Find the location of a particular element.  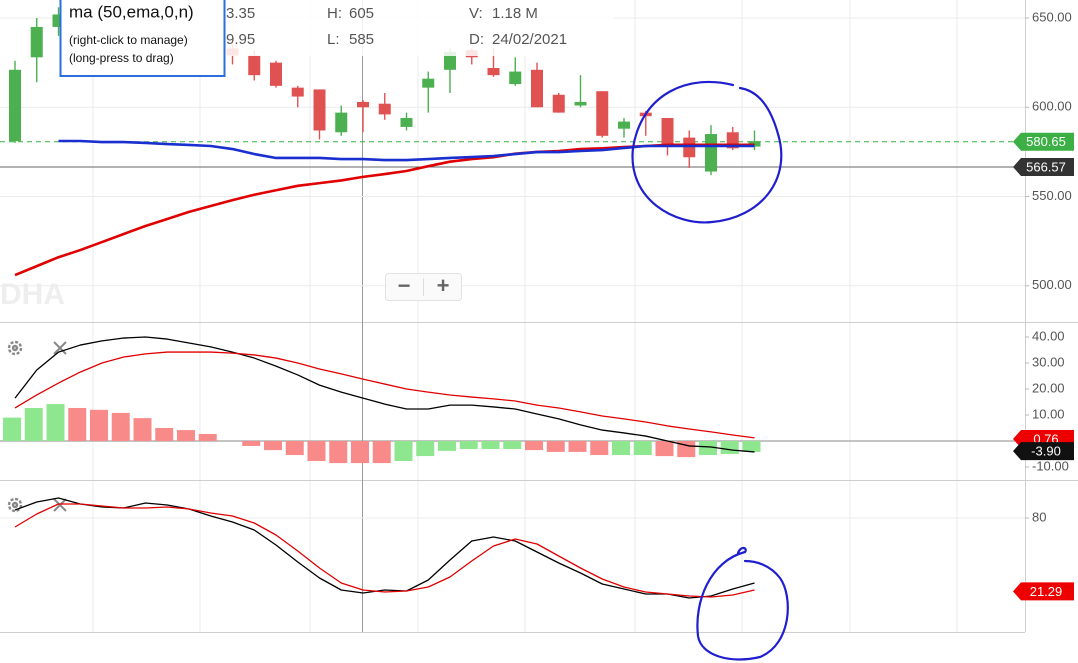

y-tick-label: 30.00 is located at coordinates (1048, 361).